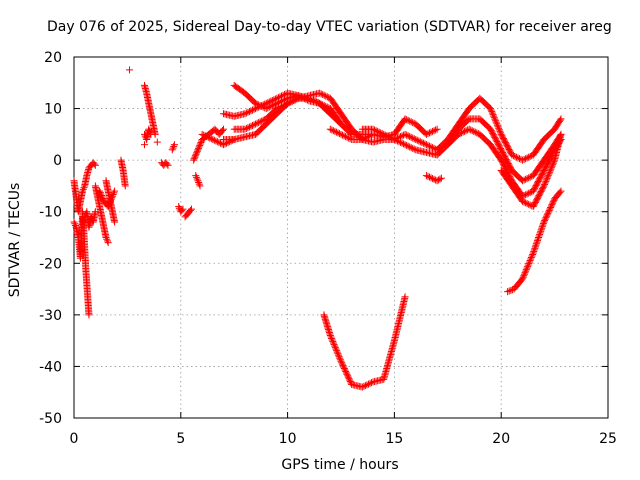 This screenshot has height=480, width=640. Describe the element at coordinates (53, 110) in the screenshot. I see `y-tick-label: 10` at that location.